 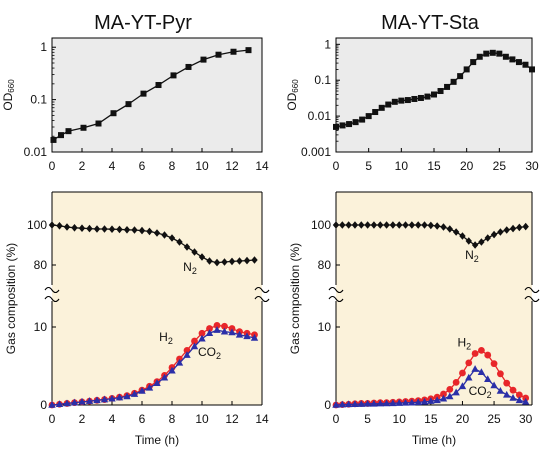 I want to click on sta_gas-axis-break-right, so click(x=532, y=290).